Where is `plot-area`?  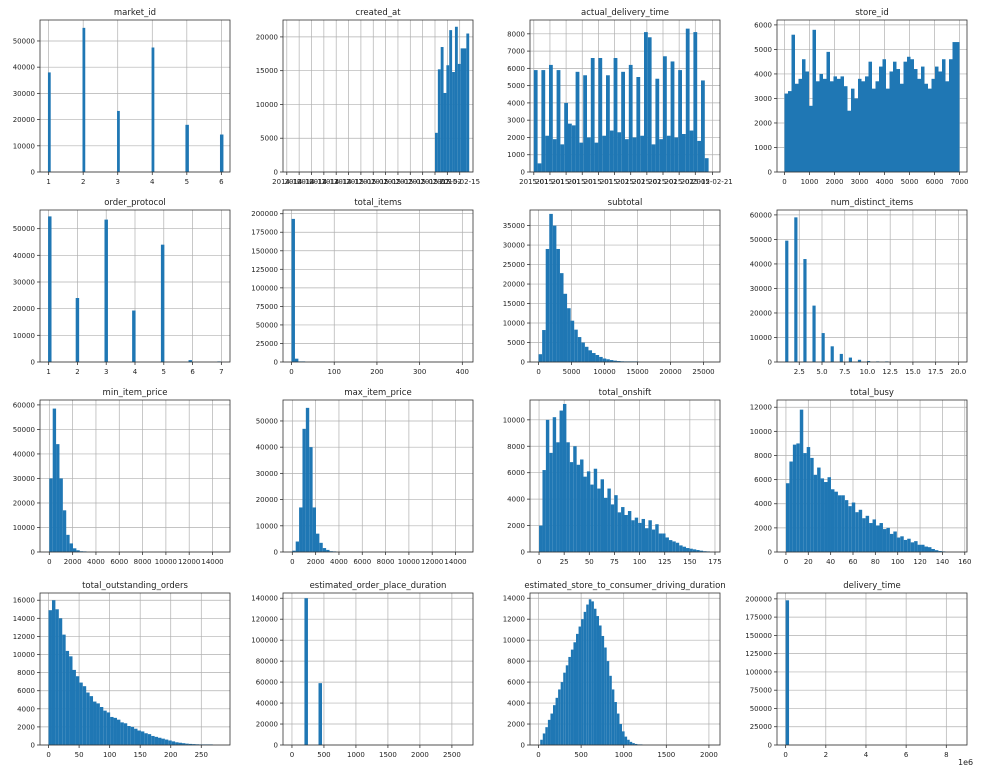
plot-area is located at coordinates (872, 669).